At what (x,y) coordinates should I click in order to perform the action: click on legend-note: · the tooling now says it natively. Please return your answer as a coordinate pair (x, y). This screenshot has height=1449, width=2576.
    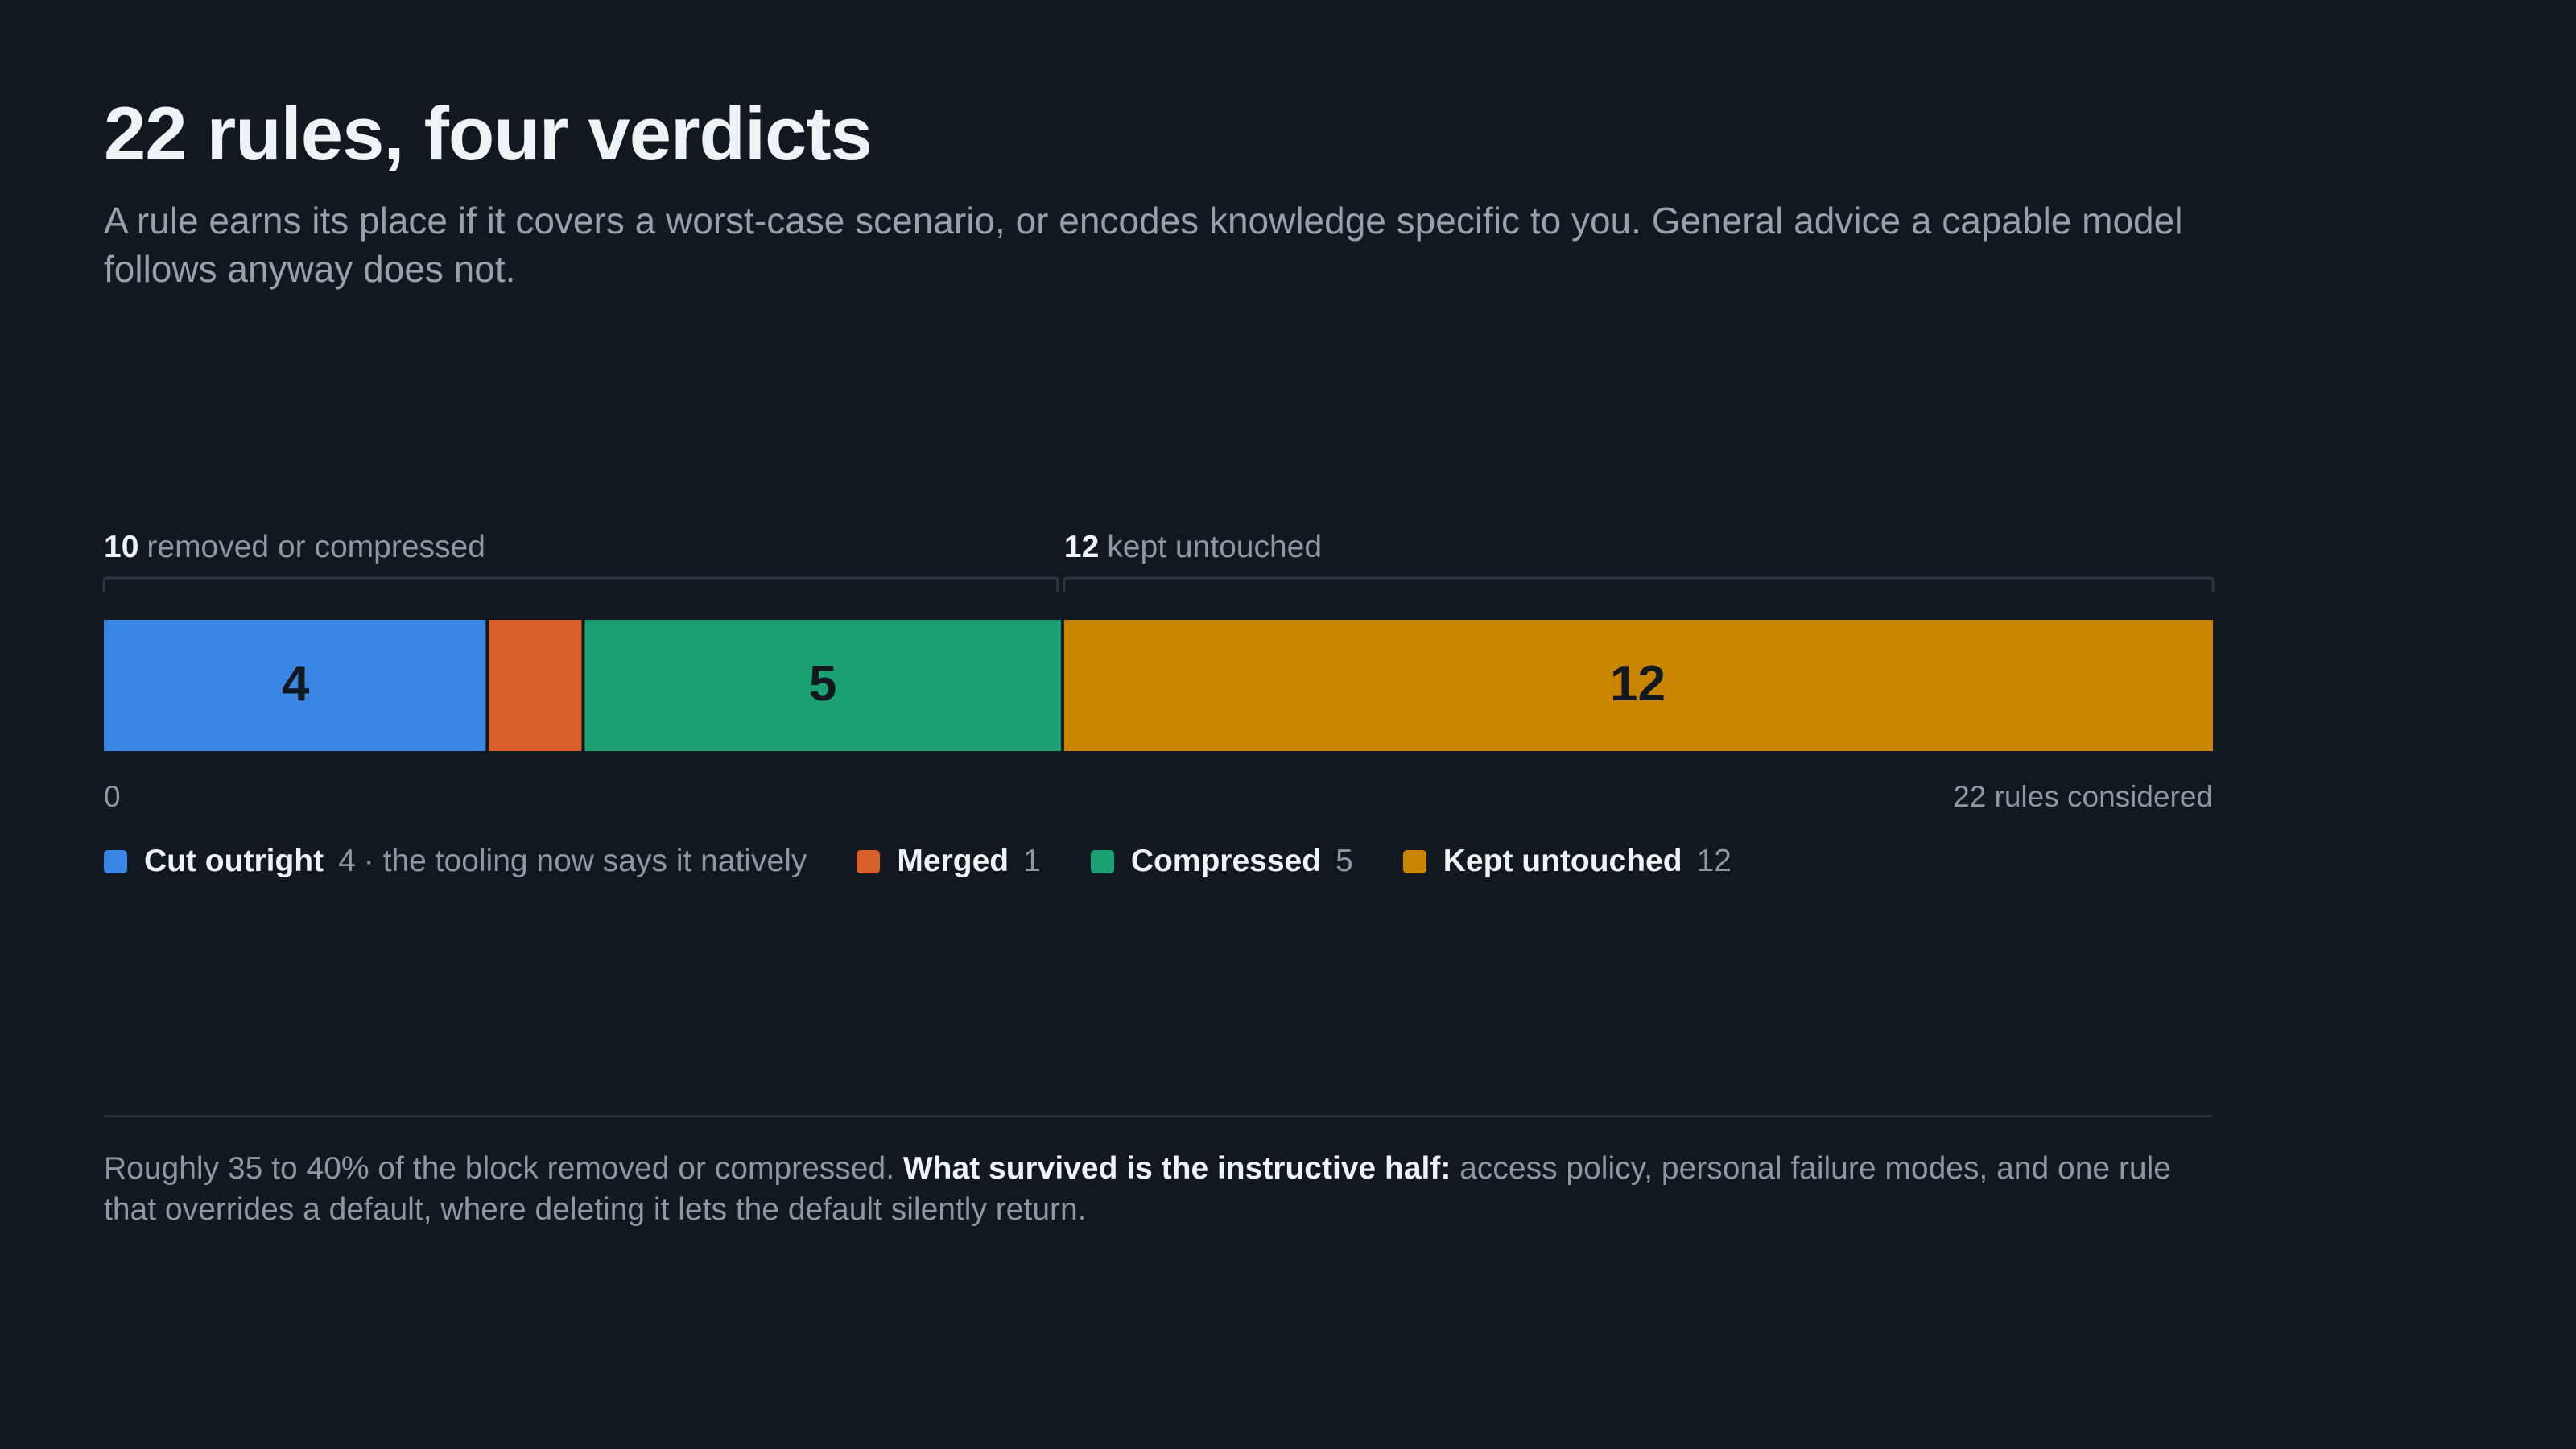
    Looking at the image, I should click on (585, 861).